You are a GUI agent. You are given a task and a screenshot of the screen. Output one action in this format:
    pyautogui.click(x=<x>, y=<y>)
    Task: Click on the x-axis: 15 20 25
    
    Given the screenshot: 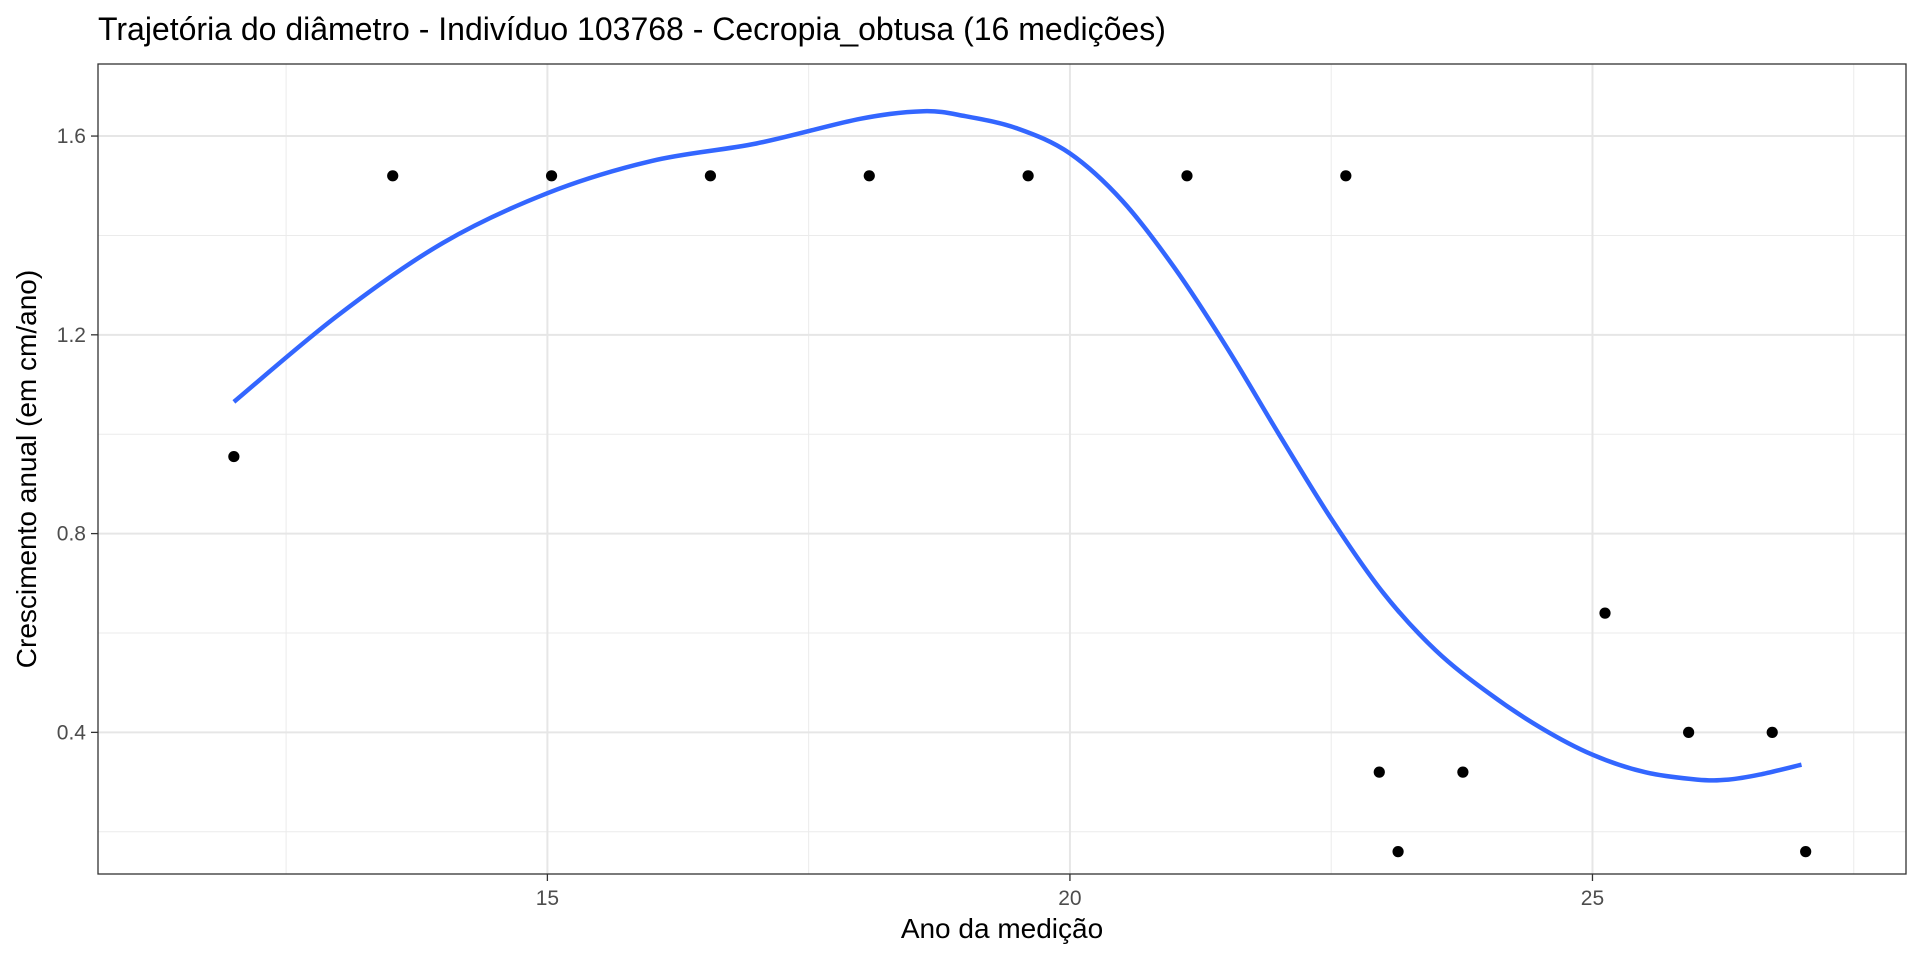 What is the action you would take?
    pyautogui.click(x=1070, y=892)
    